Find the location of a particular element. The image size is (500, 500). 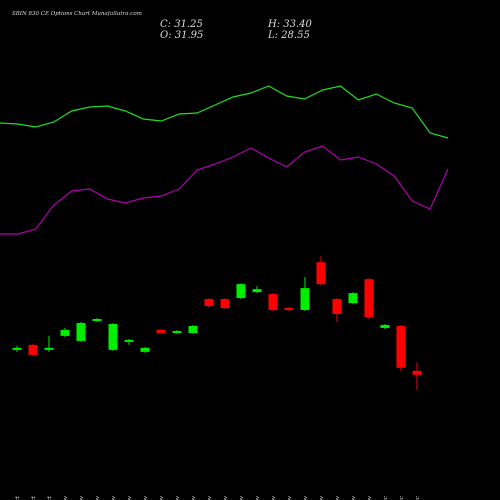

x-tick-label: 27 Nov is located at coordinates (338, 497).